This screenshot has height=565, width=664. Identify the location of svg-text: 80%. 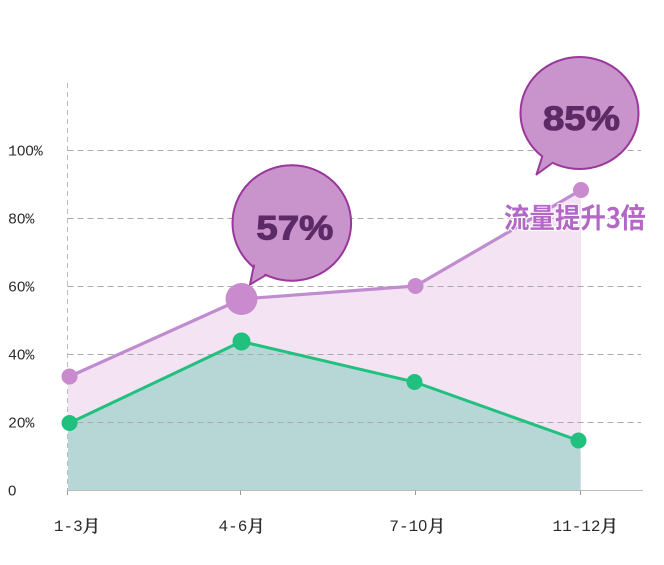
(21, 220).